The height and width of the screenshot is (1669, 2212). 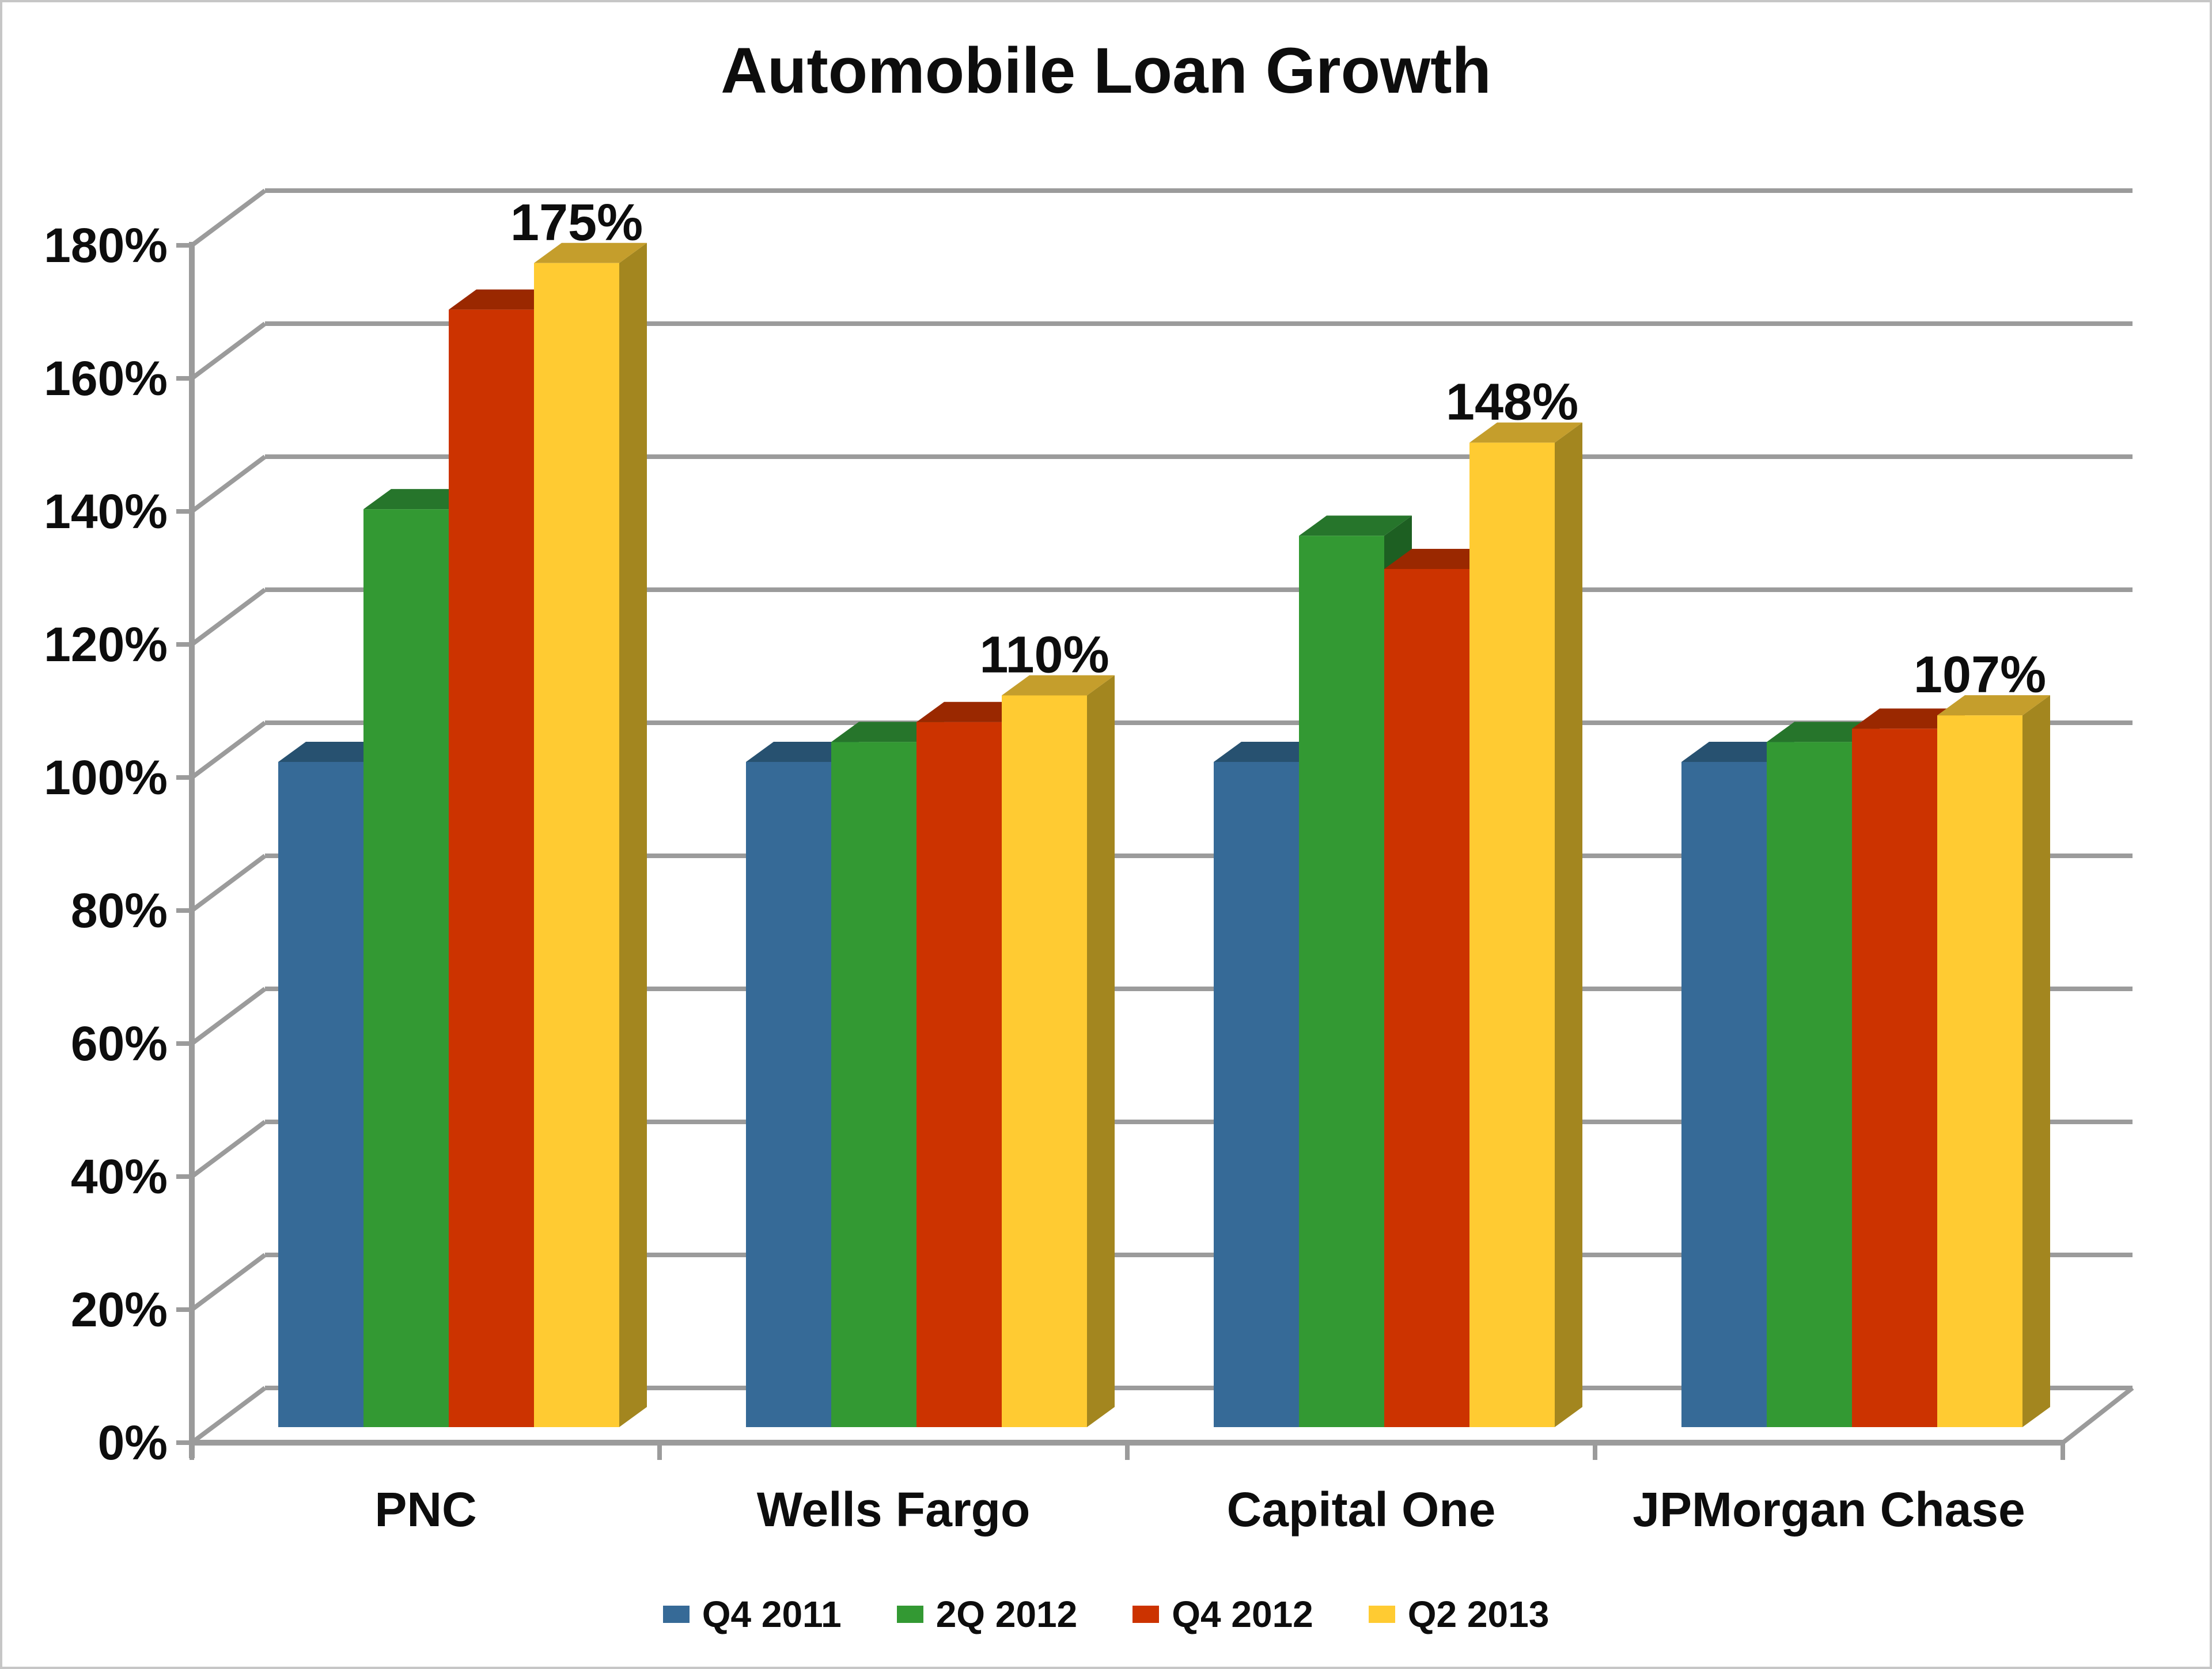 I want to click on legend-item-q4-2012: Q4 2012, so click(x=1222, y=1615).